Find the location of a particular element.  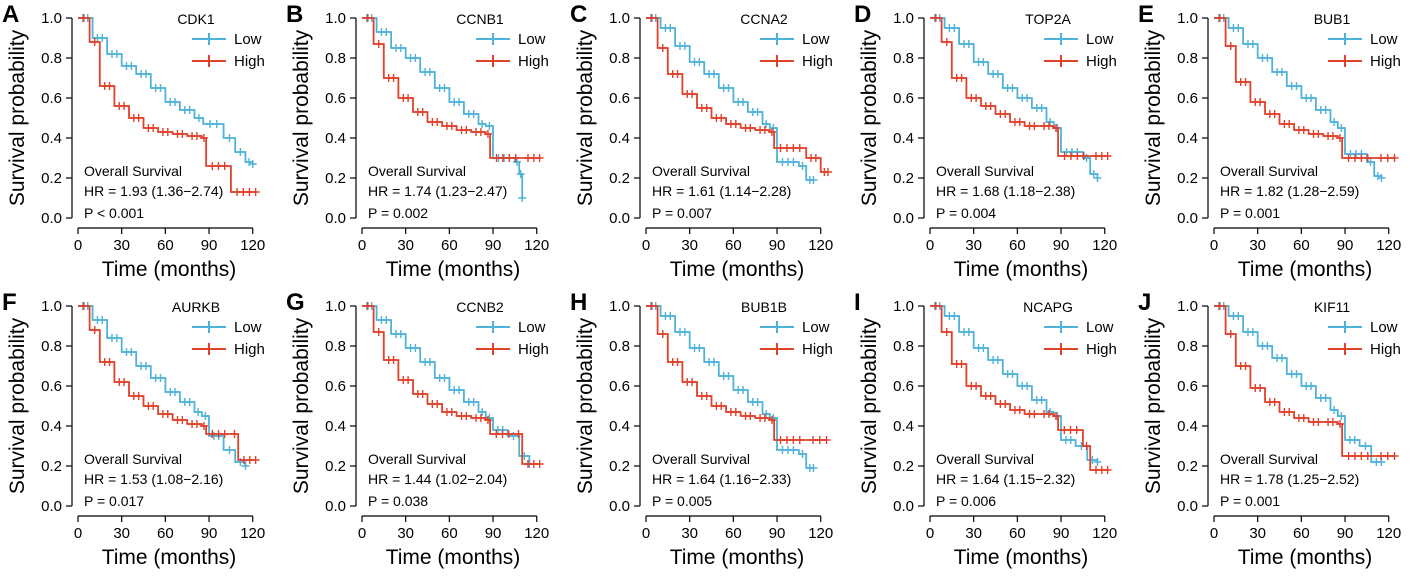

y-tick-label: 0.2 is located at coordinates (903, 178).